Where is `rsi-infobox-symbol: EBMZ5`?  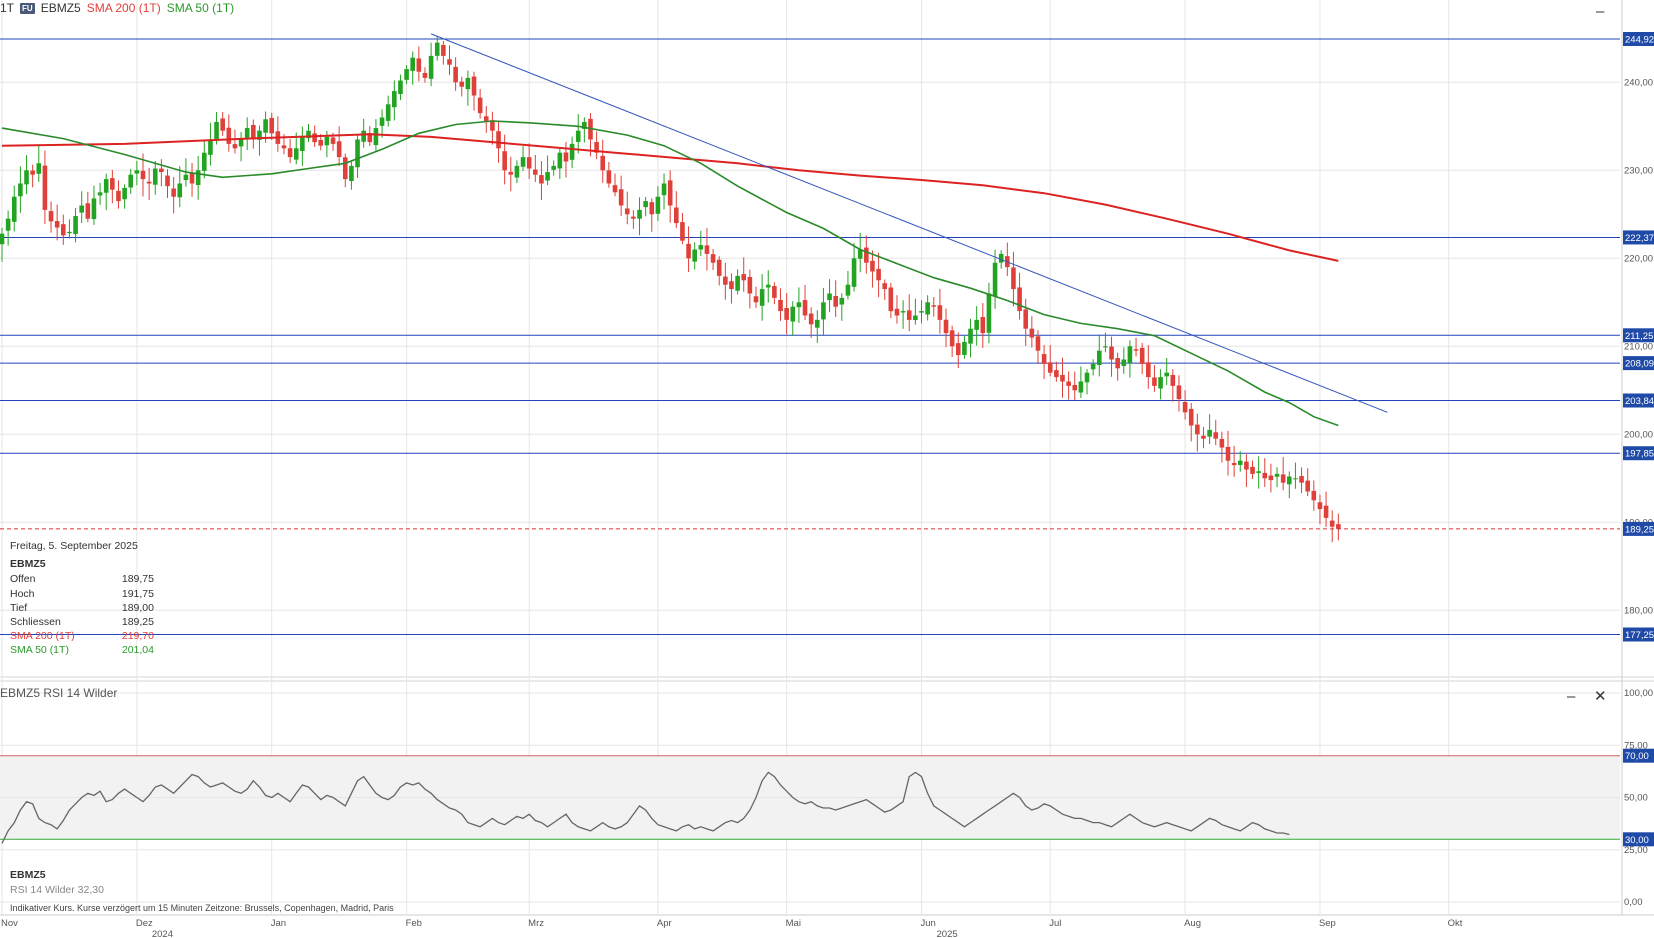
rsi-infobox-symbol: EBMZ5 is located at coordinates (28, 875).